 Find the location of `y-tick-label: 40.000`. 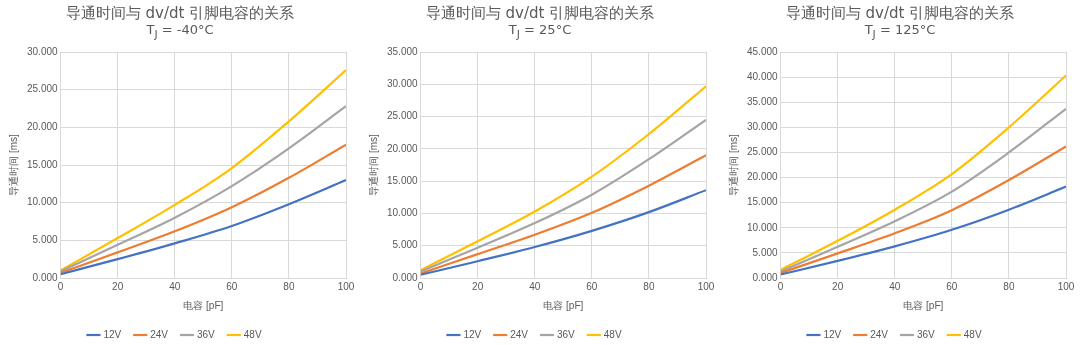

y-tick-label: 40.000 is located at coordinates (762, 76).